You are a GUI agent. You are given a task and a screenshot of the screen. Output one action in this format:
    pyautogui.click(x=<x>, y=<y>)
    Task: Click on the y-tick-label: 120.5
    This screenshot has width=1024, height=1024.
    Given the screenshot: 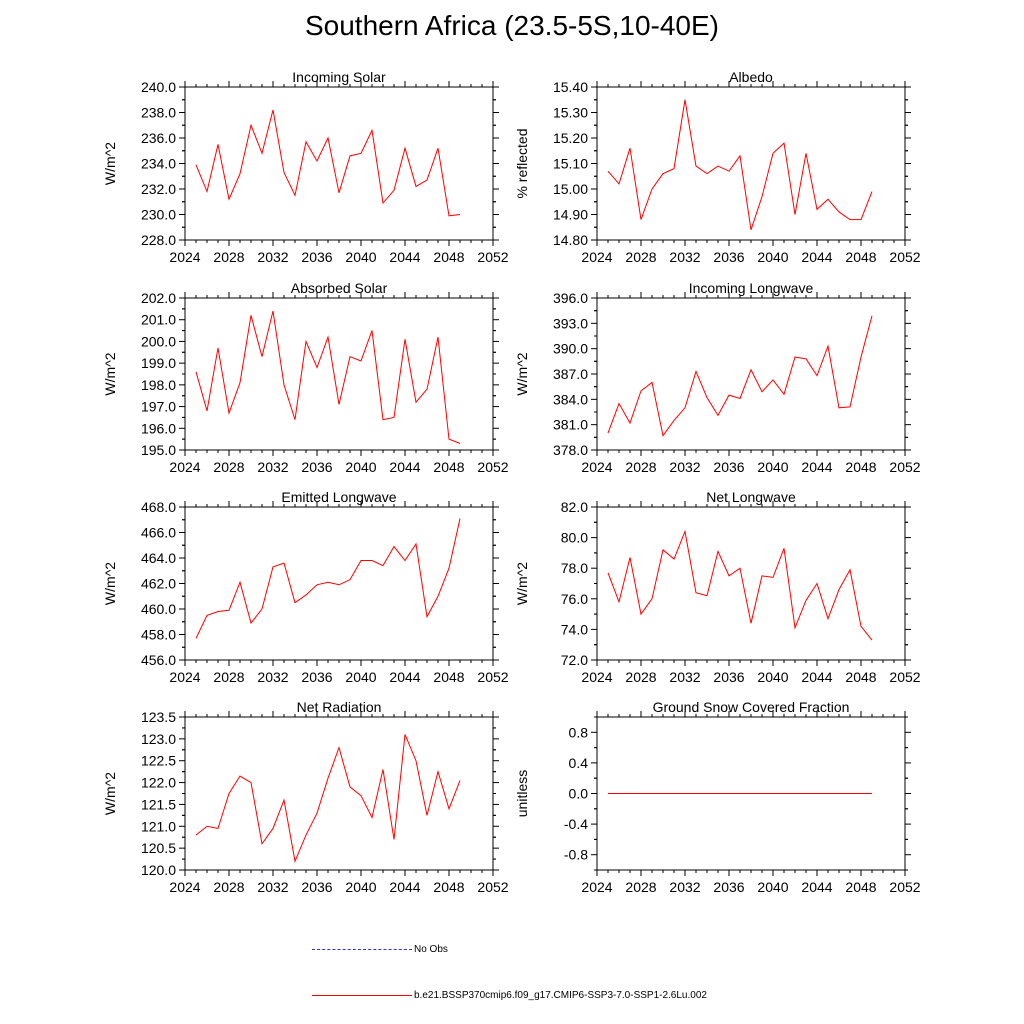 What is the action you would take?
    pyautogui.click(x=158, y=848)
    